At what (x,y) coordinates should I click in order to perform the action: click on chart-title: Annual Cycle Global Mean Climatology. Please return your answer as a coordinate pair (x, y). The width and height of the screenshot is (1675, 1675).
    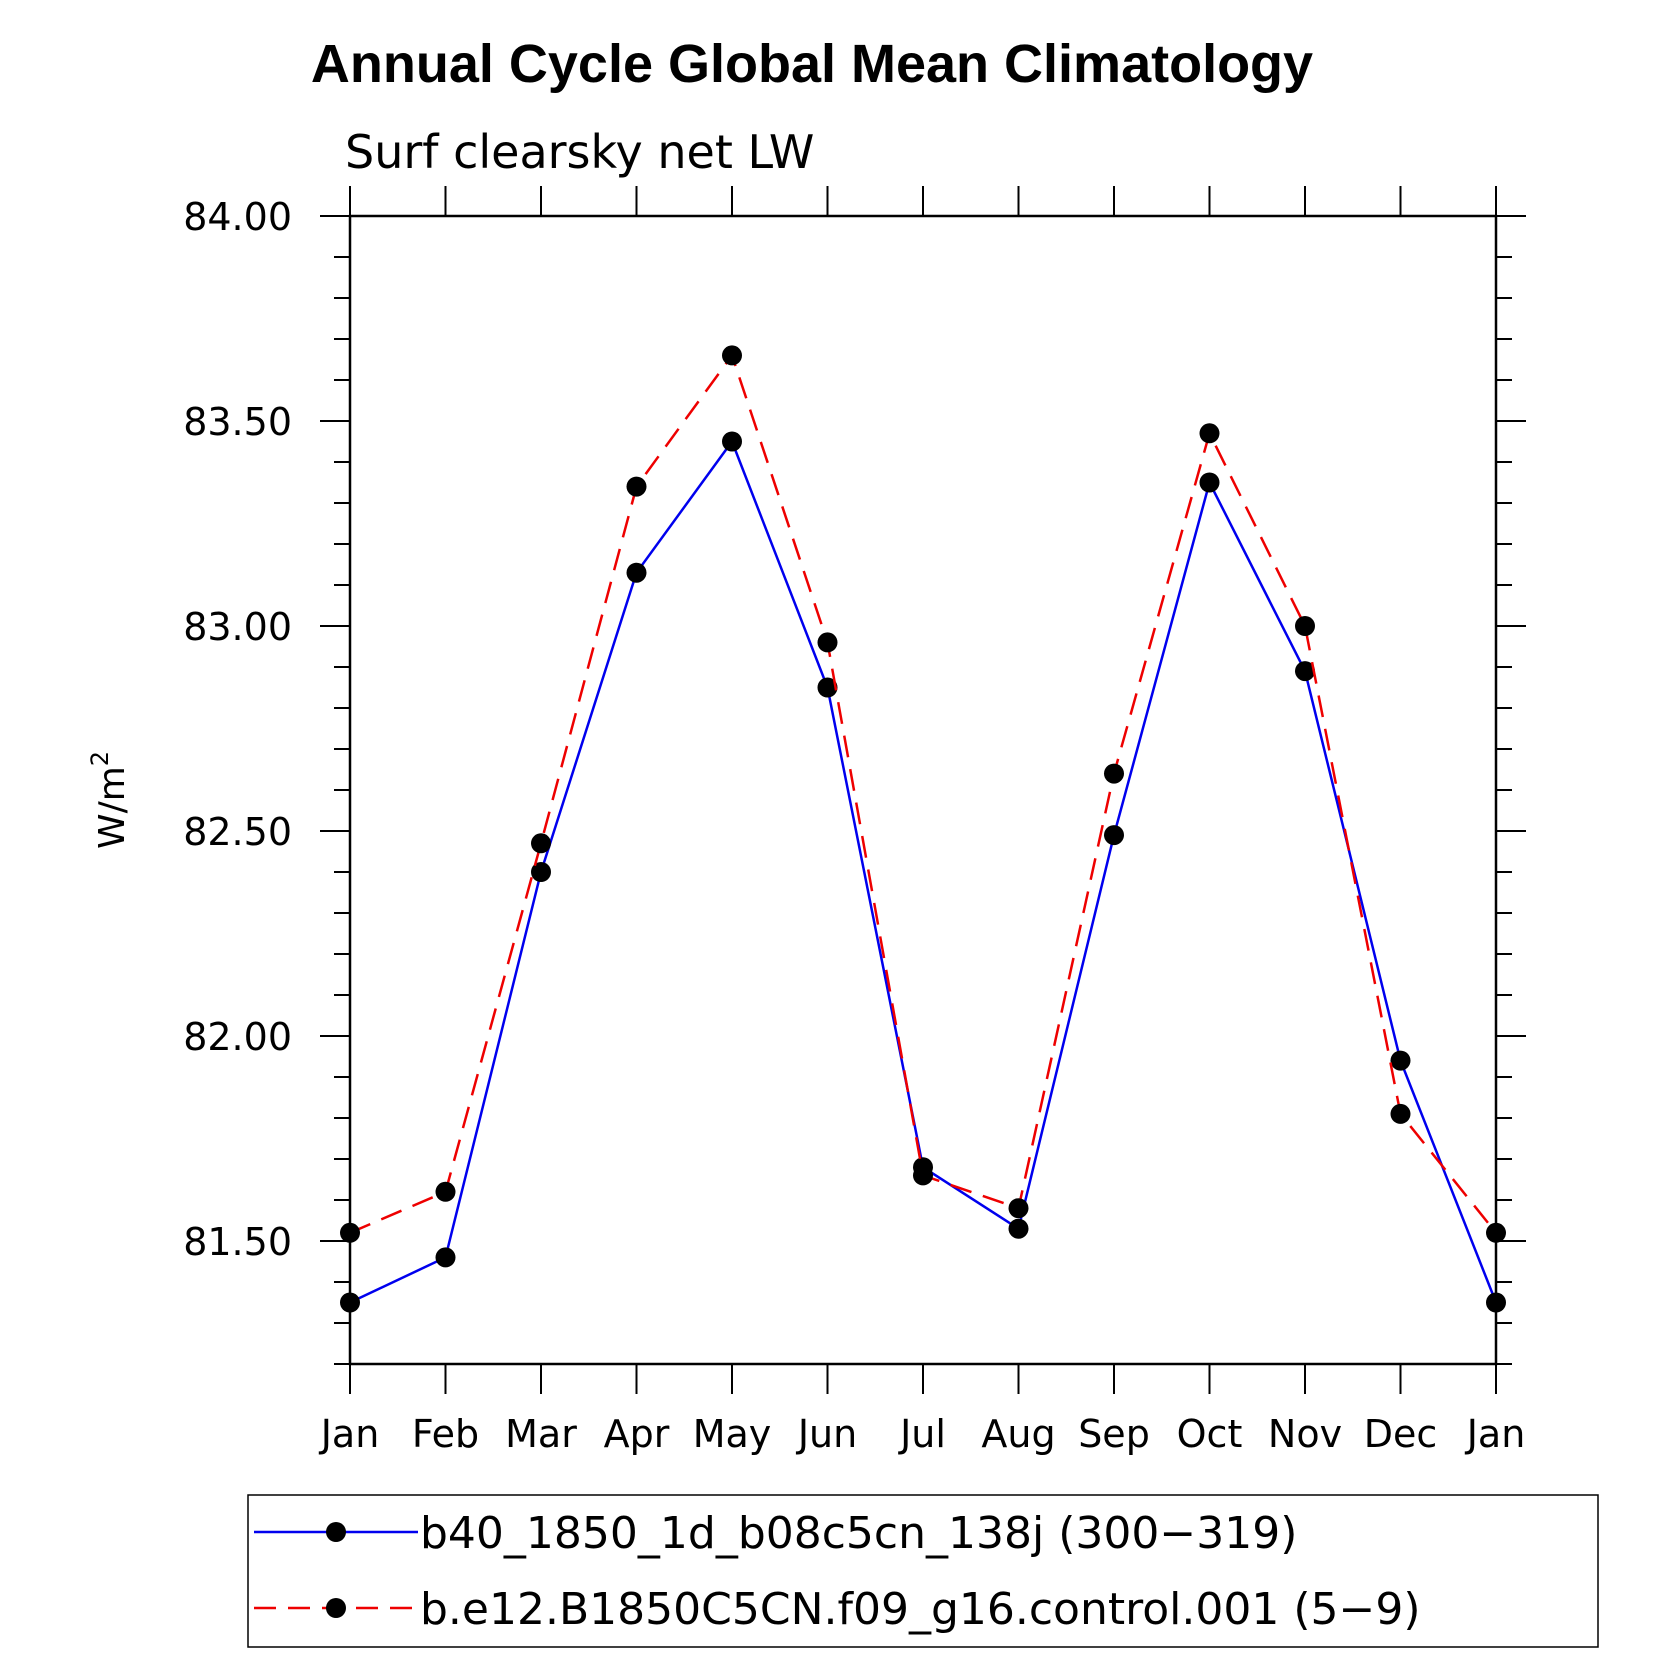
    Looking at the image, I should click on (812, 64).